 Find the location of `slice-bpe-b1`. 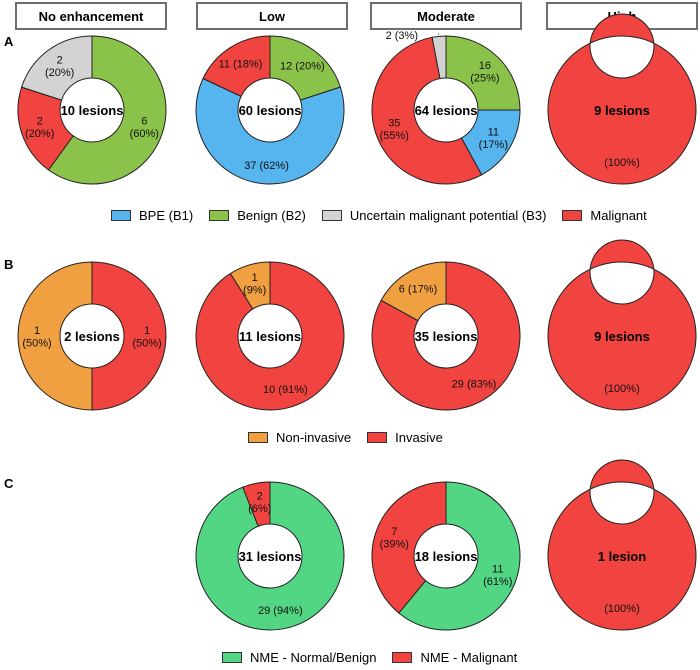

slice-bpe-b1 is located at coordinates (270, 131).